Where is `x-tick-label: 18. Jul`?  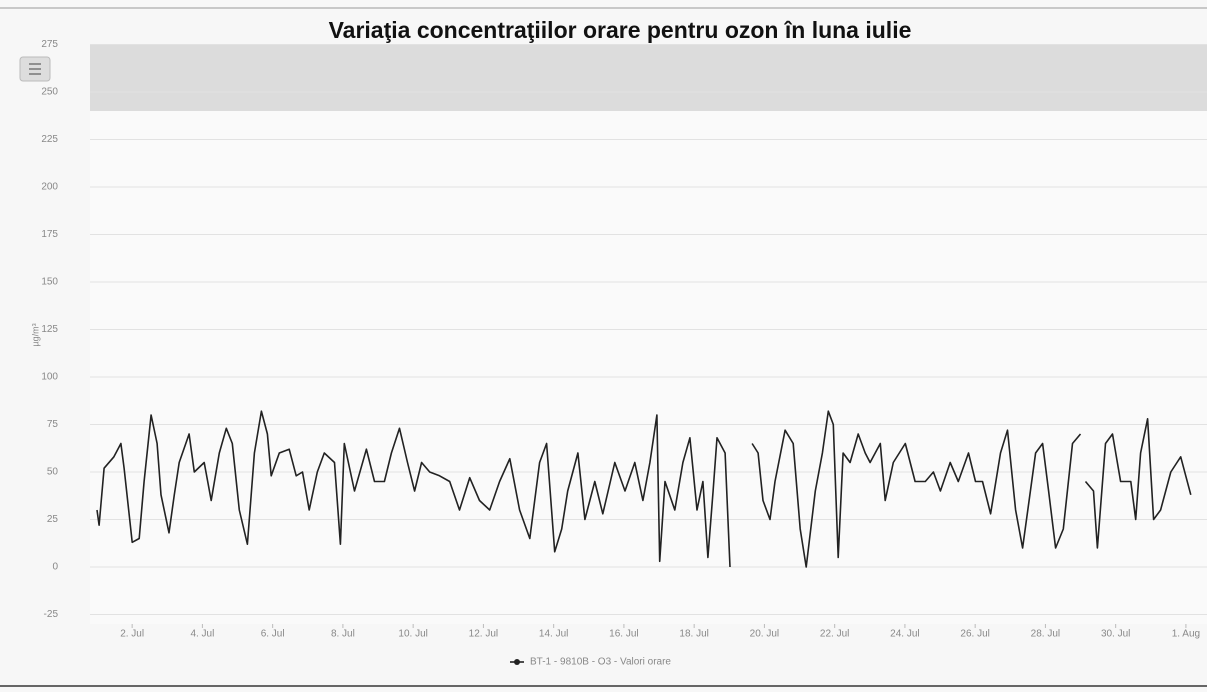 x-tick-label: 18. Jul is located at coordinates (693, 634).